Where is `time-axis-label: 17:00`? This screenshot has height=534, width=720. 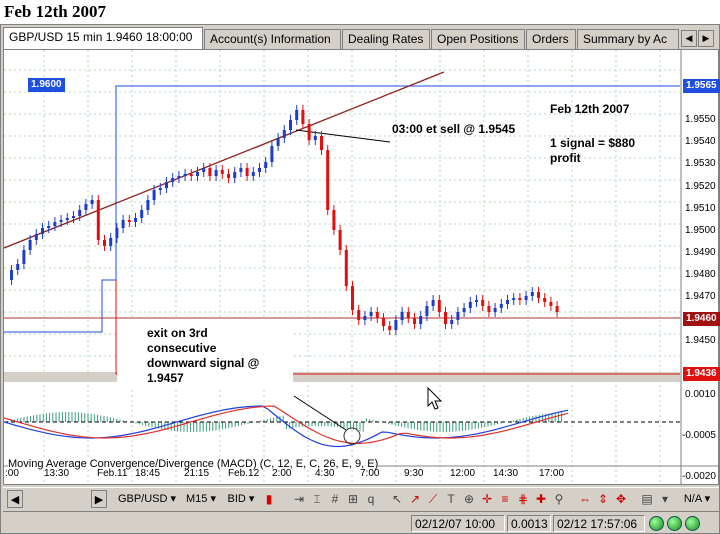
time-axis-label: 17:00 is located at coordinates (552, 473).